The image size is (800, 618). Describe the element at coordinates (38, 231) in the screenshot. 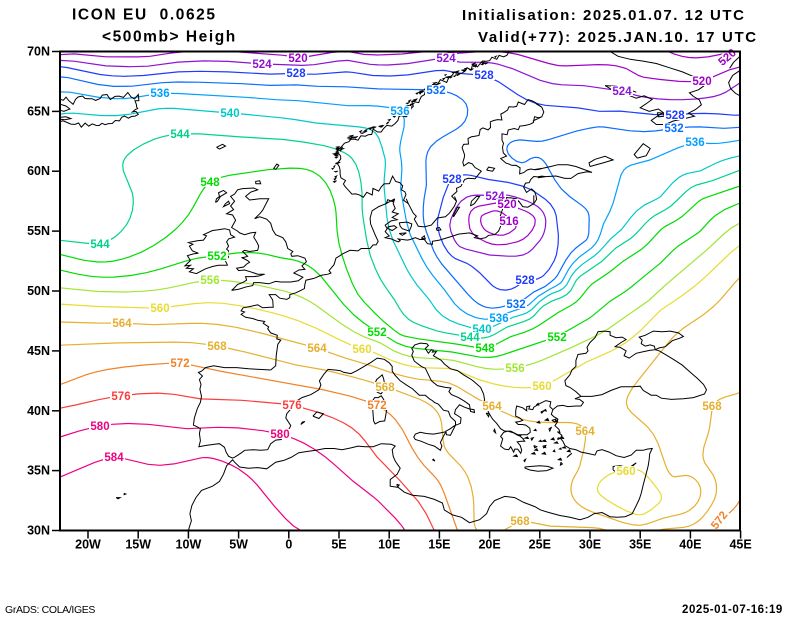

I see `svg-text: 55N` at that location.